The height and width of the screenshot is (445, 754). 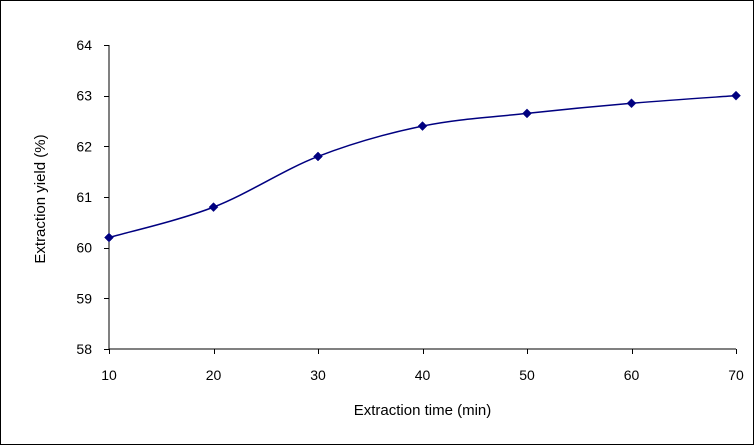 What do you see at coordinates (40, 198) in the screenshot?
I see `y-axis-title: Extraction yield (%)` at bounding box center [40, 198].